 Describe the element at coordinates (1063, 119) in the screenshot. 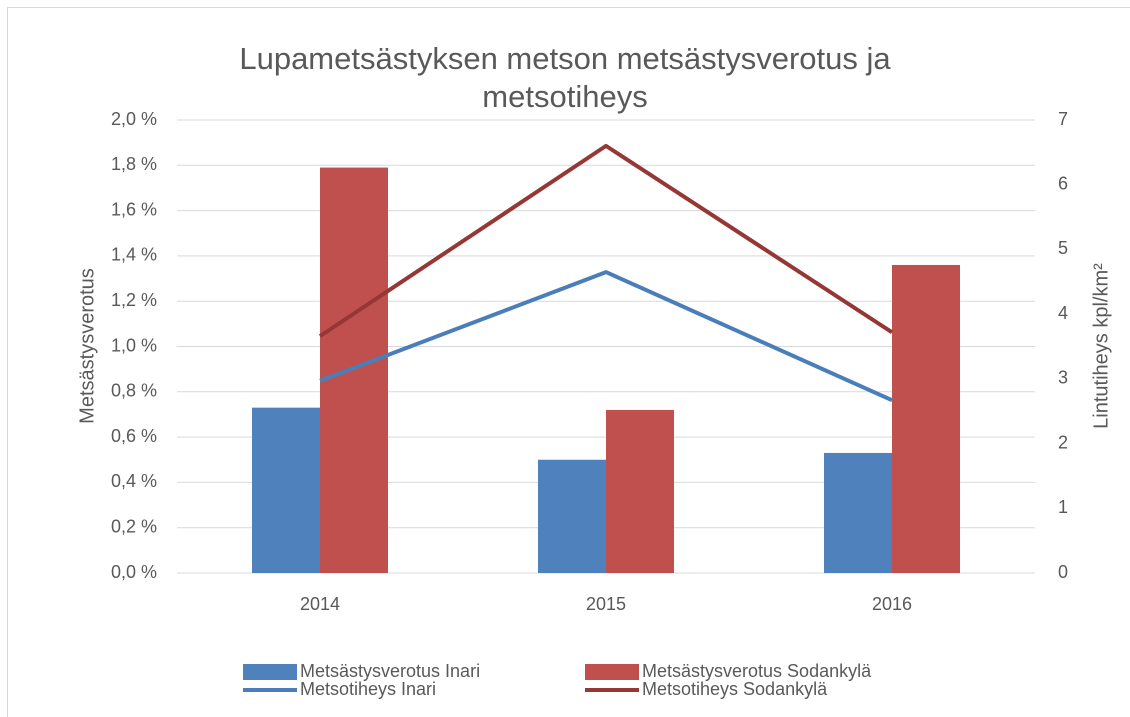

I see `y2-tick-label: 7` at that location.